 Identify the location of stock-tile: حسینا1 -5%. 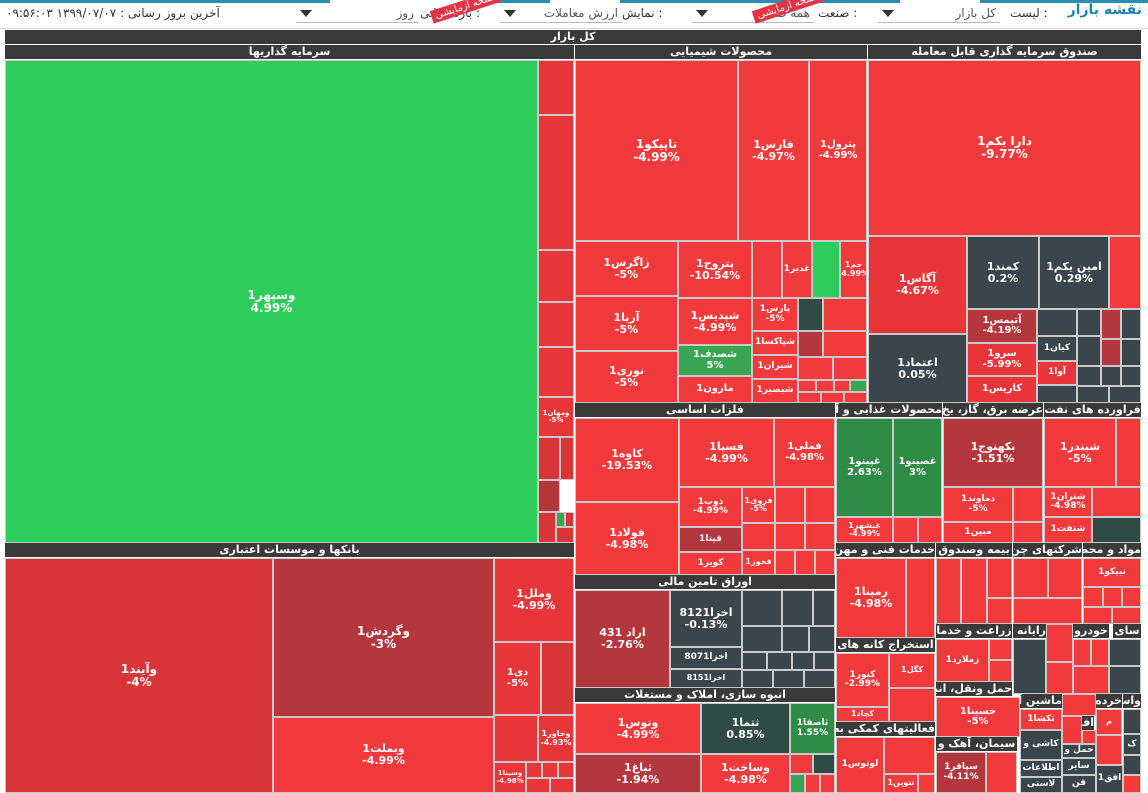
(978, 717).